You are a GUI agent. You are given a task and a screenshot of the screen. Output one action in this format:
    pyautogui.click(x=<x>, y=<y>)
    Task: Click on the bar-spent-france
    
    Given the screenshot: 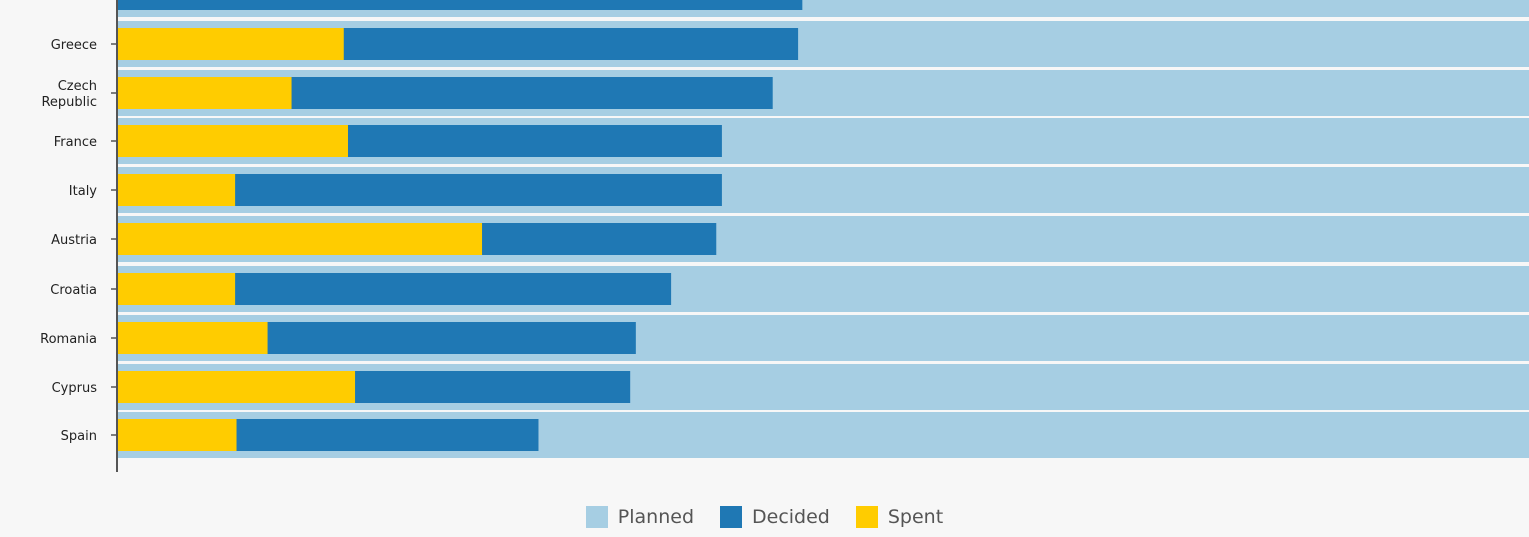 What is the action you would take?
    pyautogui.click(x=233, y=141)
    